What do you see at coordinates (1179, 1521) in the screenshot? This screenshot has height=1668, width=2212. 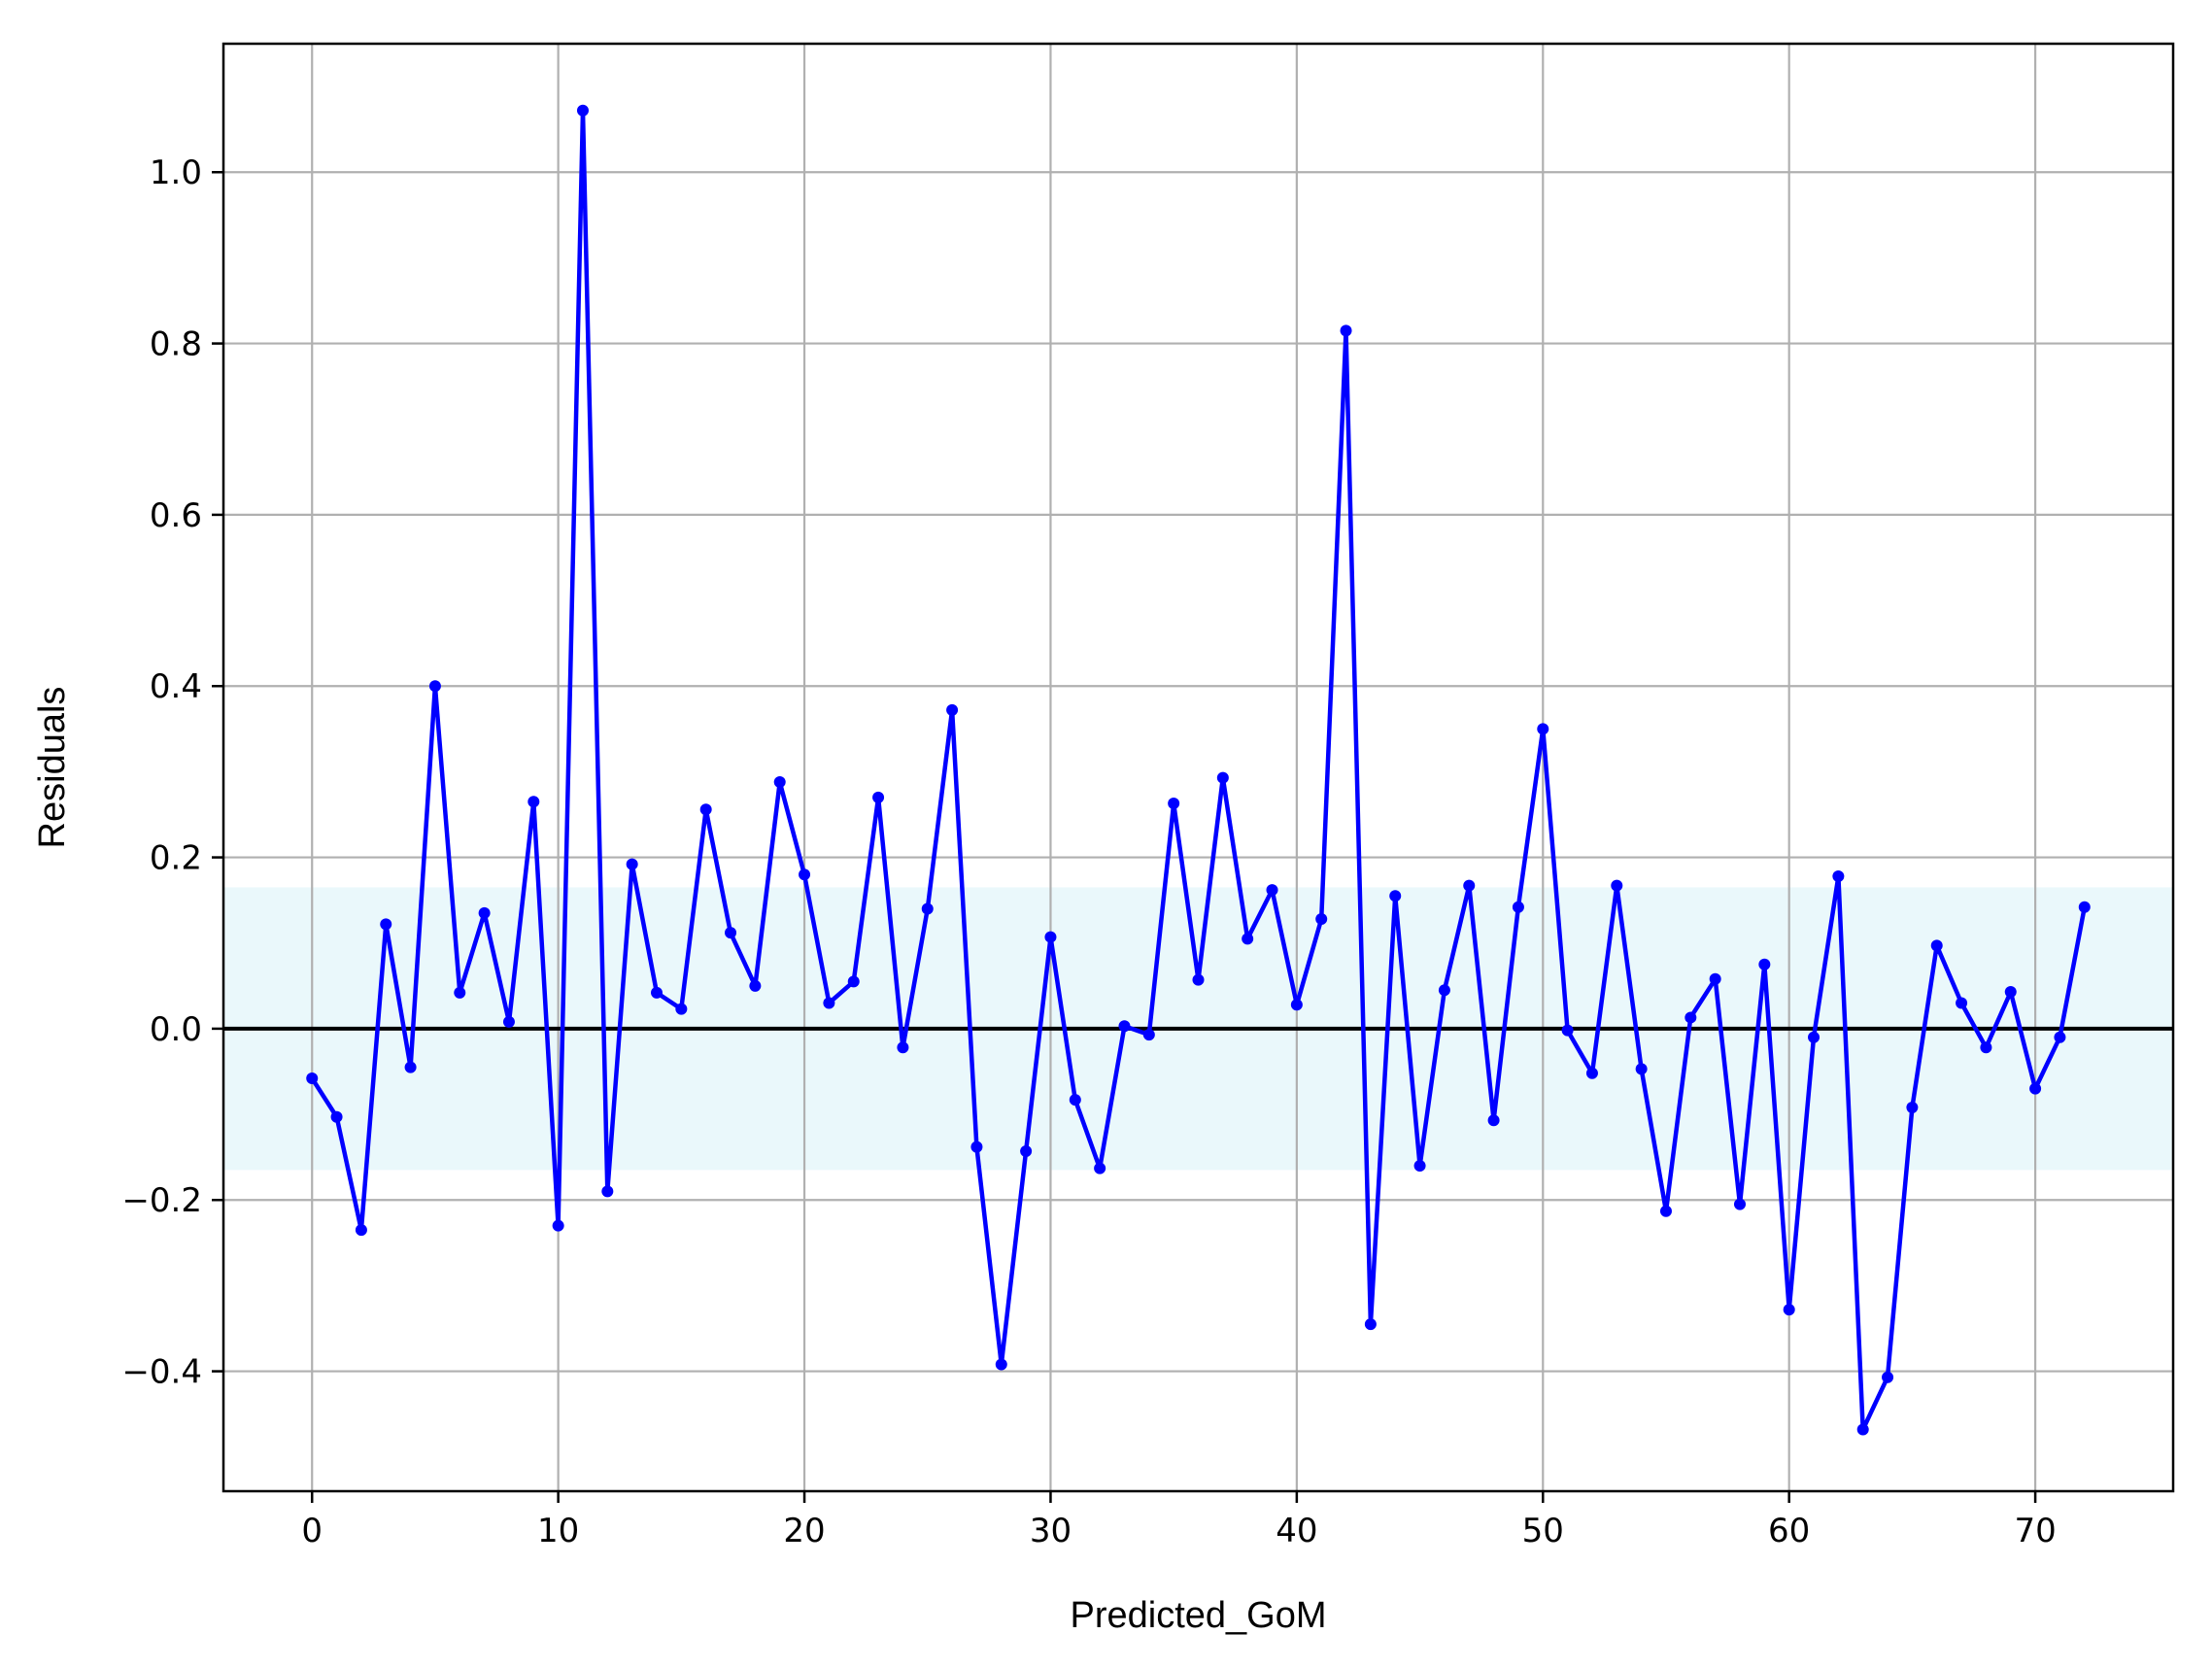 I see `x-axis-ticks: 0 10 20 30 40 50 60 70` at bounding box center [1179, 1521].